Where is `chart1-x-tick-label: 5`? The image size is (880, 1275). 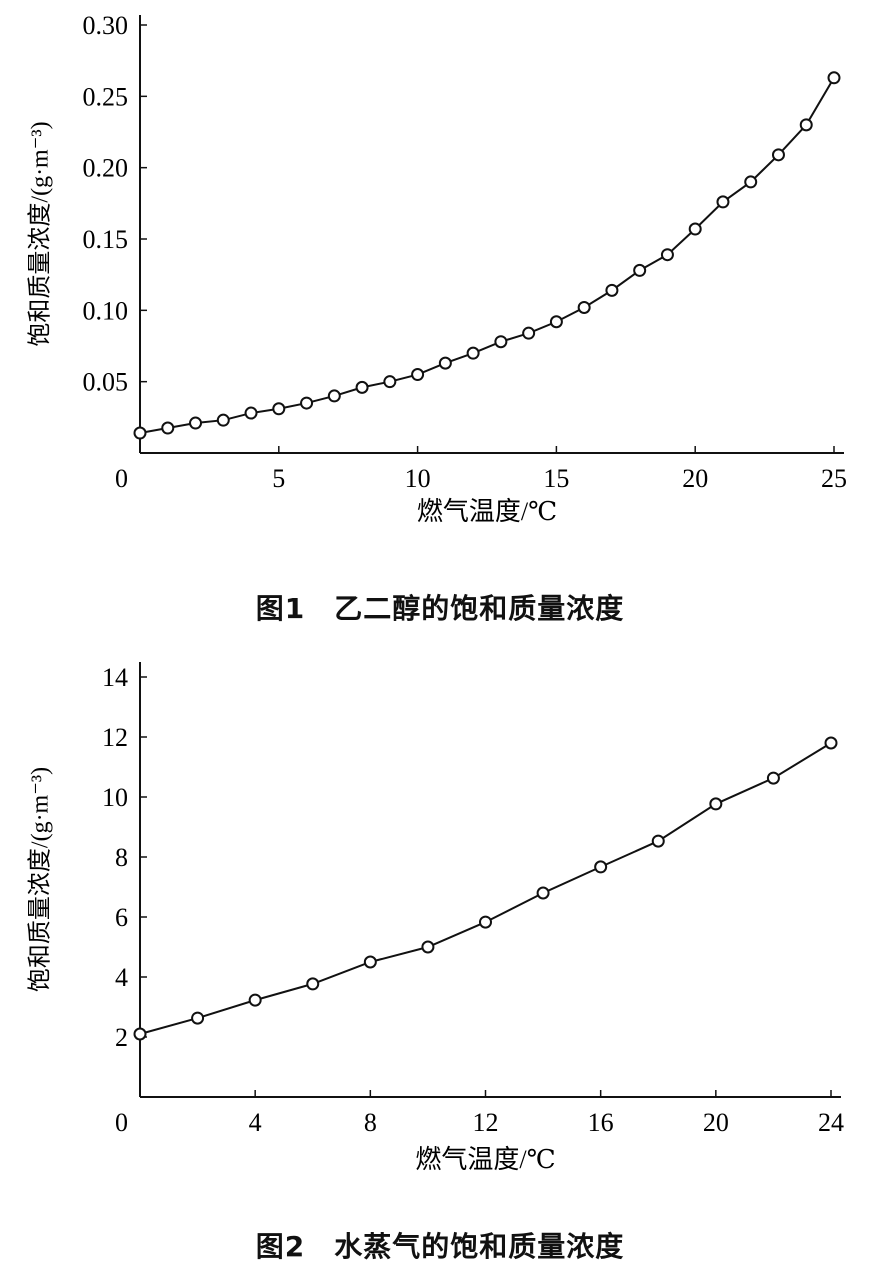
chart1-x-tick-label: 5 is located at coordinates (278, 478).